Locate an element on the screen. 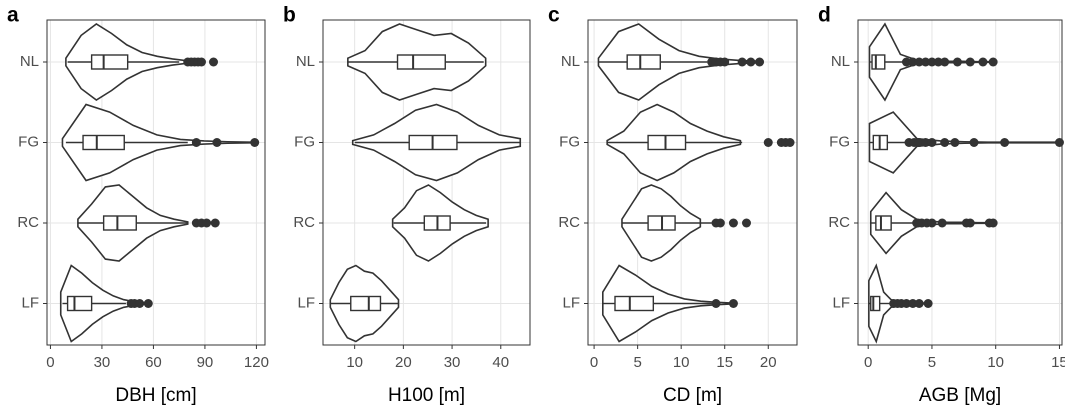 The width and height of the screenshot is (1065, 410). x-axis-label: CD [m] is located at coordinates (692, 395).